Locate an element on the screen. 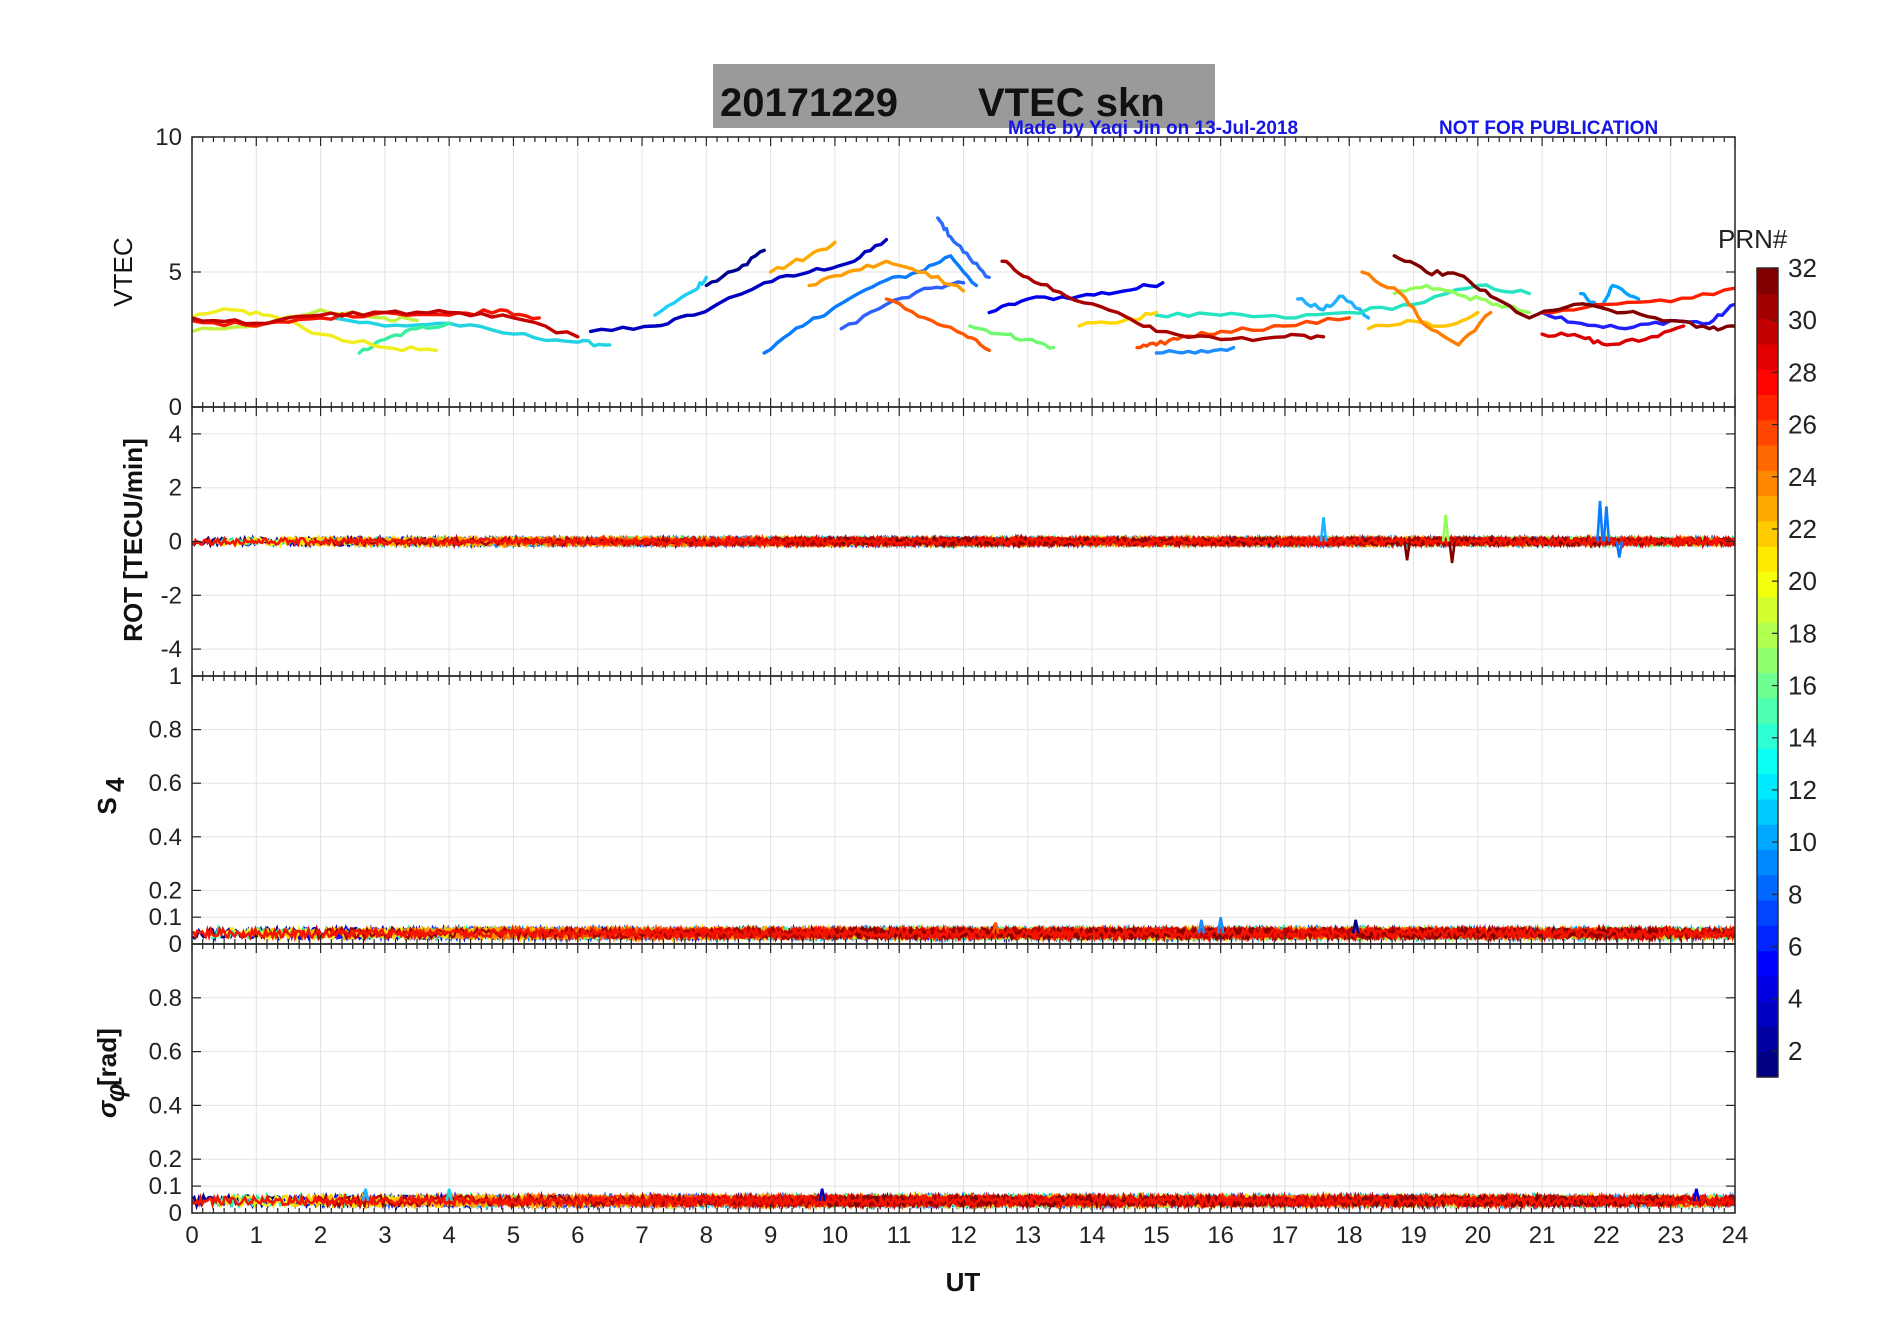  x-tick-label: 14 is located at coordinates (1092, 1235).